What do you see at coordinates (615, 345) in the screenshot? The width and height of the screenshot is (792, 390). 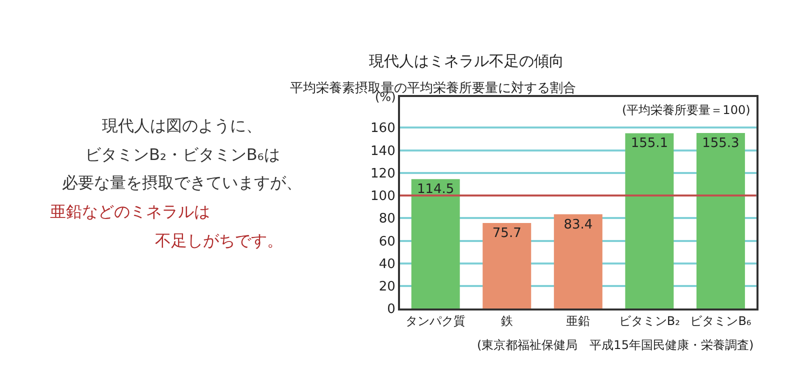 I see `text: (東京都福祉保健局 平成15年国民健康・栄養調査)` at bounding box center [615, 345].